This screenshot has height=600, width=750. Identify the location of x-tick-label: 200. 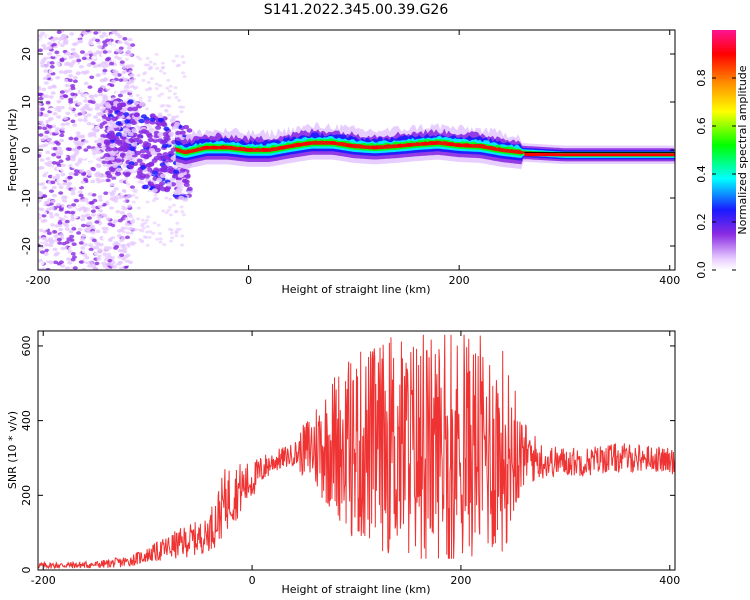
(460, 580).